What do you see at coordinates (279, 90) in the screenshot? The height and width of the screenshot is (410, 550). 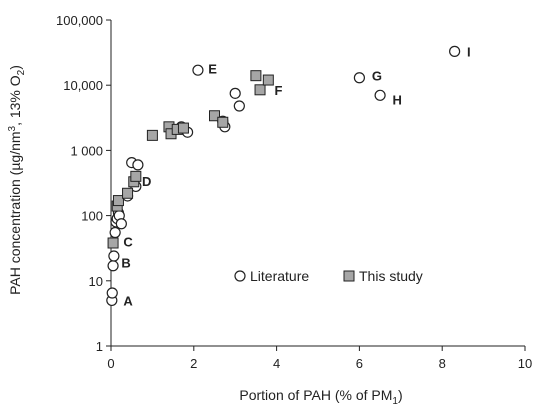 I see `annotation-label: F` at bounding box center [279, 90].